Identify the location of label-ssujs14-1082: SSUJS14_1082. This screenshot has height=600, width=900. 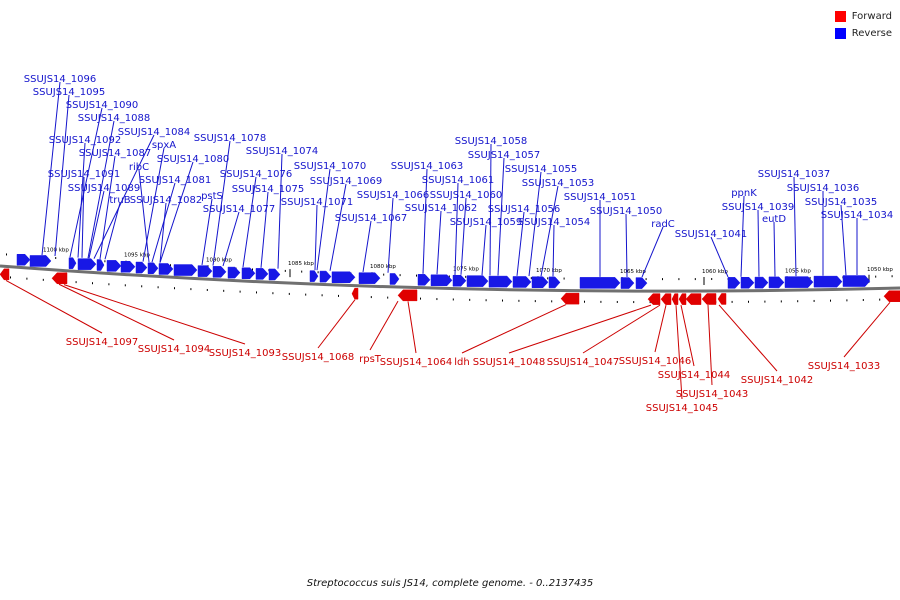
(166, 200).